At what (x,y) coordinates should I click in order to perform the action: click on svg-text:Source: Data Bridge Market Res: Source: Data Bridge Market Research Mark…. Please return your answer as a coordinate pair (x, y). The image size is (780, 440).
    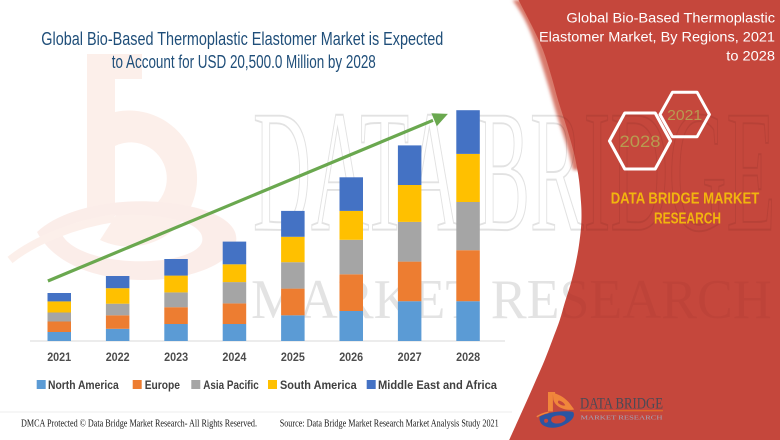
    Looking at the image, I should click on (389, 424).